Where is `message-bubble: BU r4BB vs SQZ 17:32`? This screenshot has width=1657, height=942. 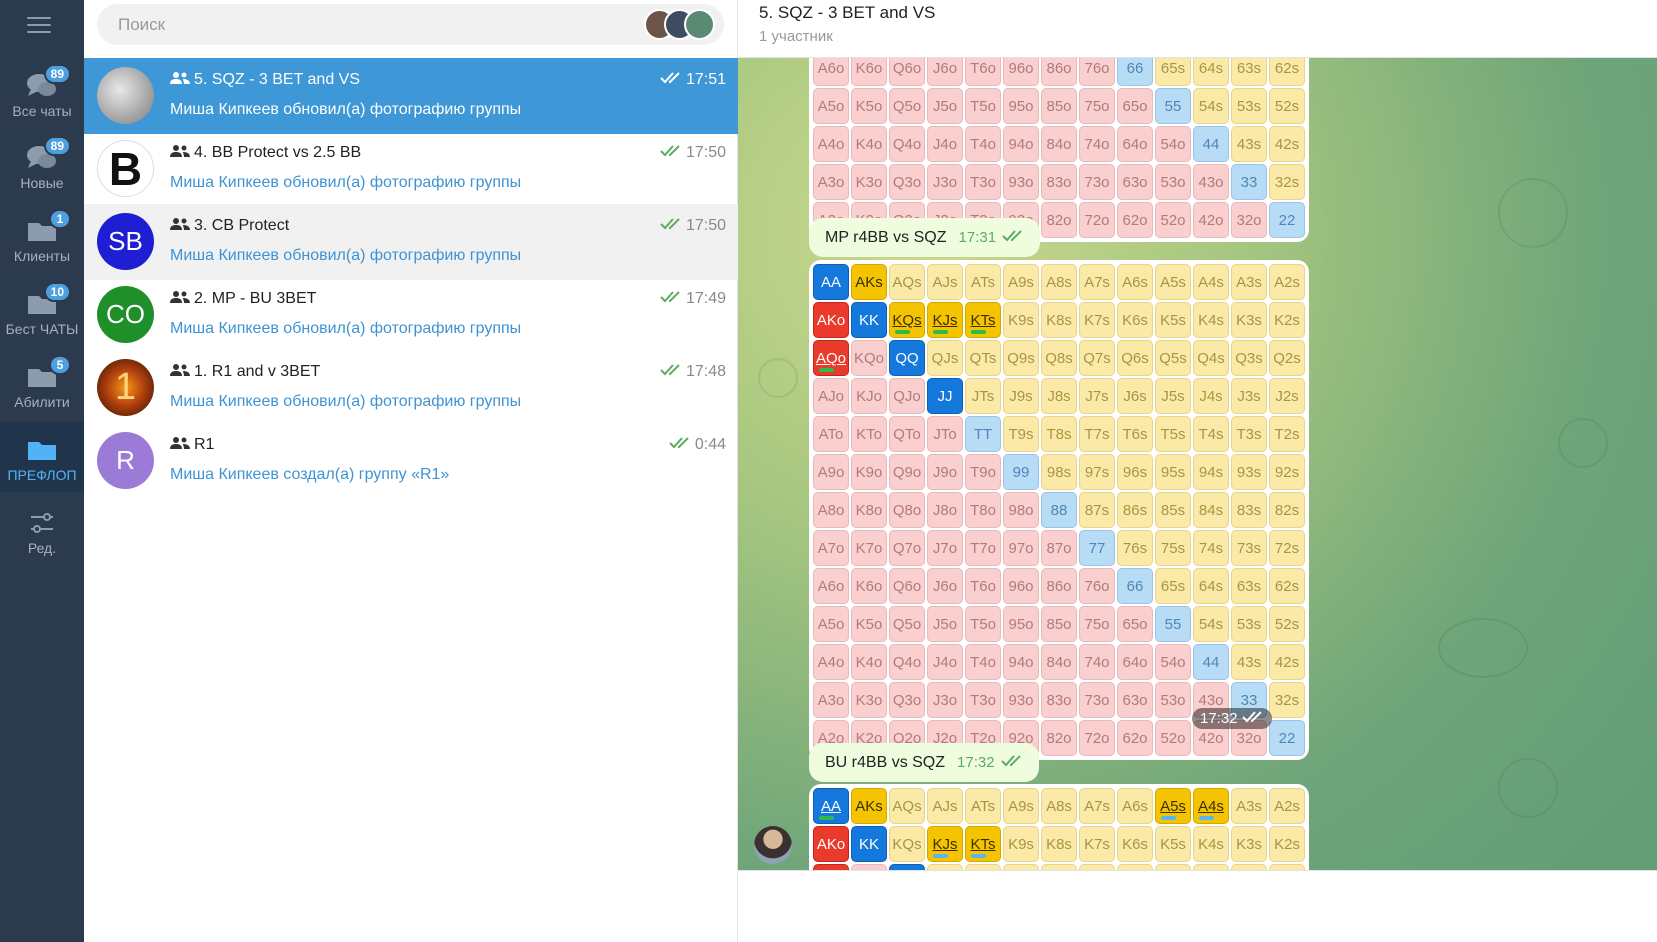
message-bubble: BU r4BB vs SQZ 17:32 is located at coordinates (924, 762).